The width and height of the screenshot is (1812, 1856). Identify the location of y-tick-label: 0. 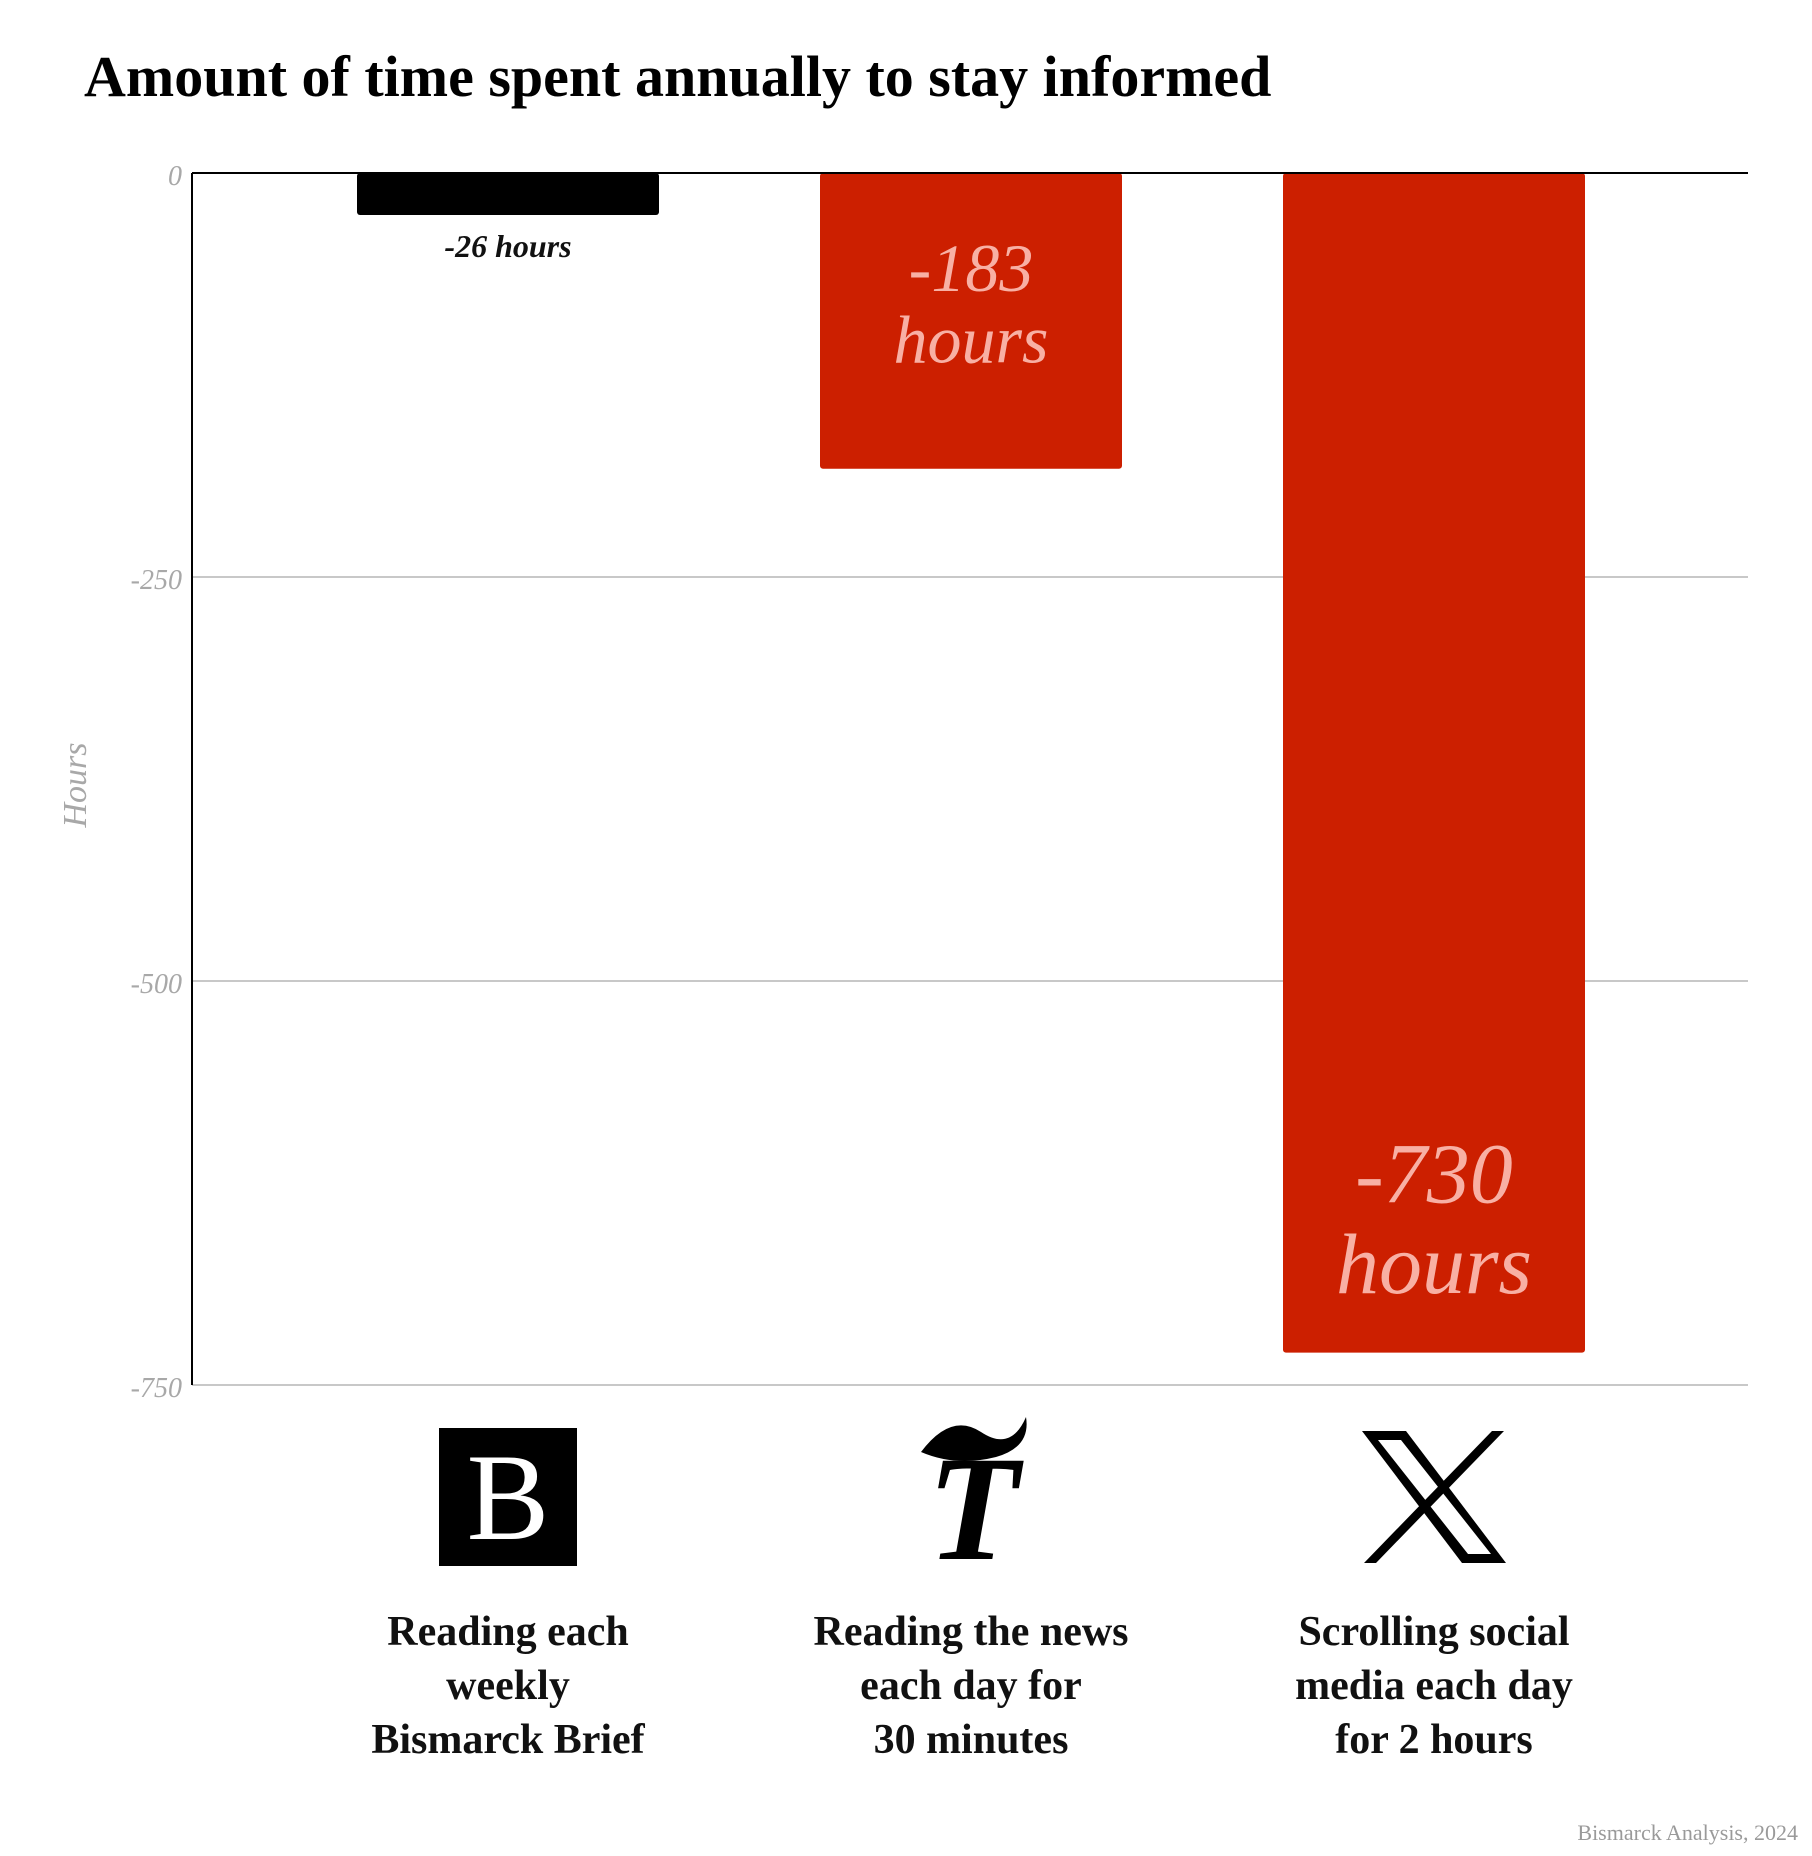
(175, 176).